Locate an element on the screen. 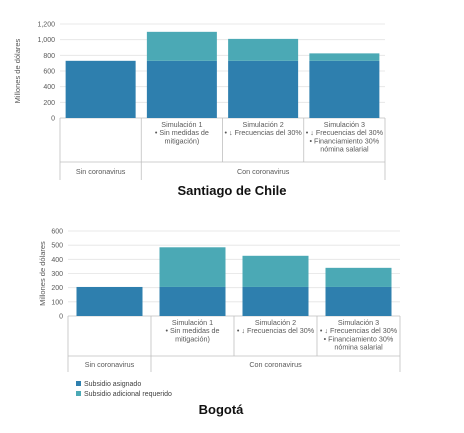 Image resolution: width=464 pixels, height=433 pixels. x-category-label-santiago: Simulación 1 • Sin medidas de mitigación) is located at coordinates (182, 132).